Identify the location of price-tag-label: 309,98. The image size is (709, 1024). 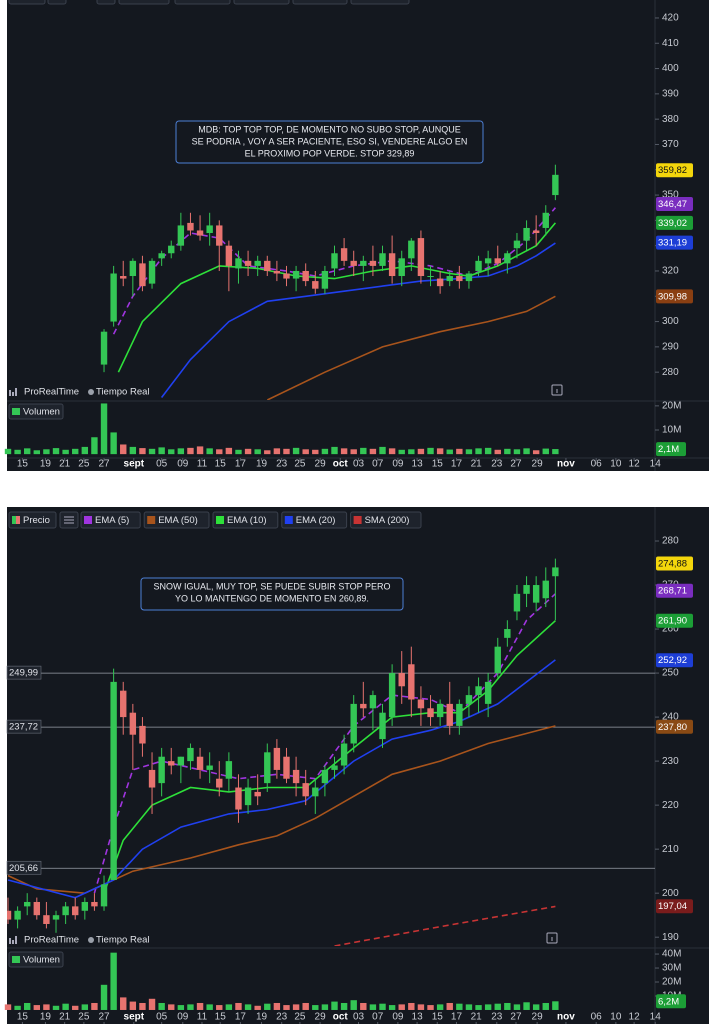
(672, 296).